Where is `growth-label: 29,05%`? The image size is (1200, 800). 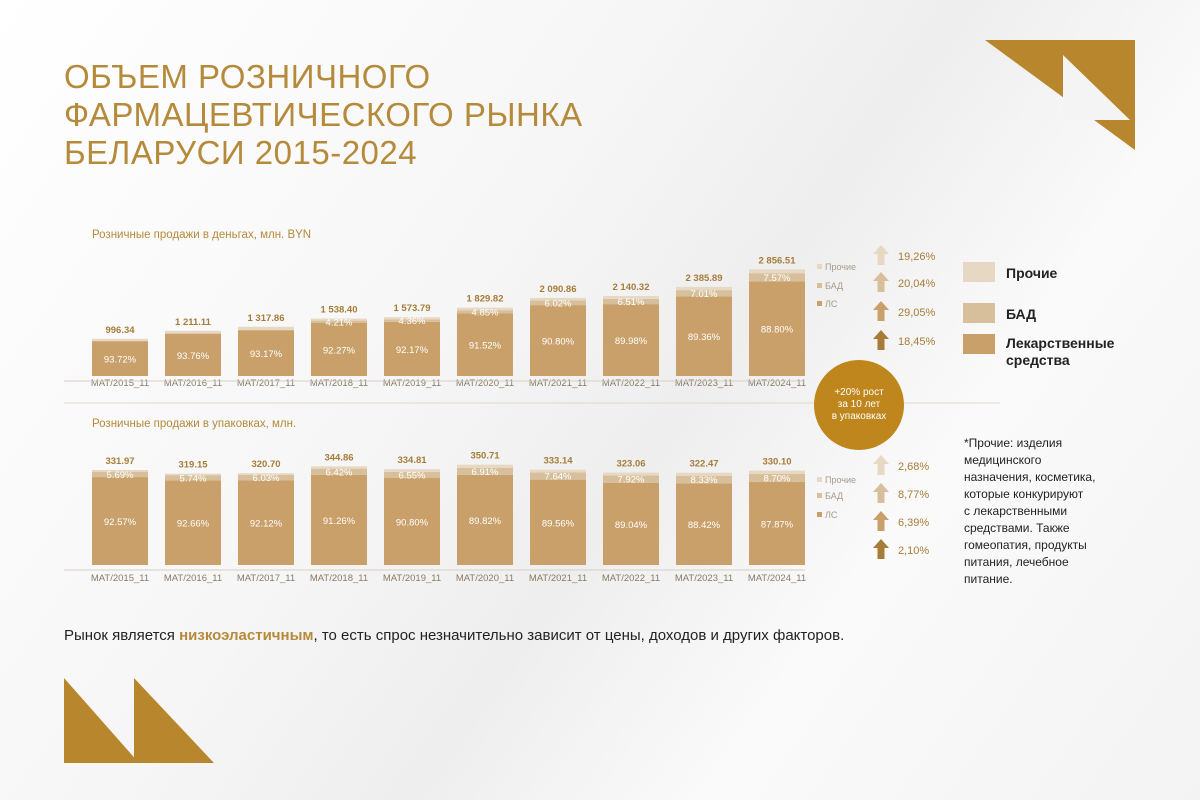
growth-label: 29,05% is located at coordinates (917, 313).